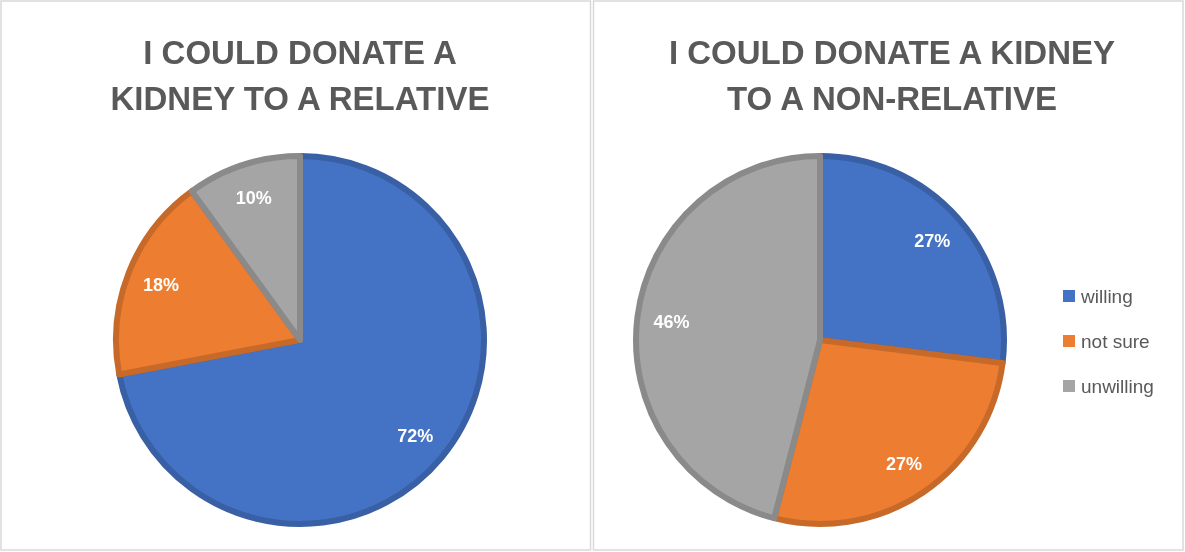  I want to click on chart-title: I COULD DONATE A KIDNEY TO A RELATIVE, so click(300, 75).